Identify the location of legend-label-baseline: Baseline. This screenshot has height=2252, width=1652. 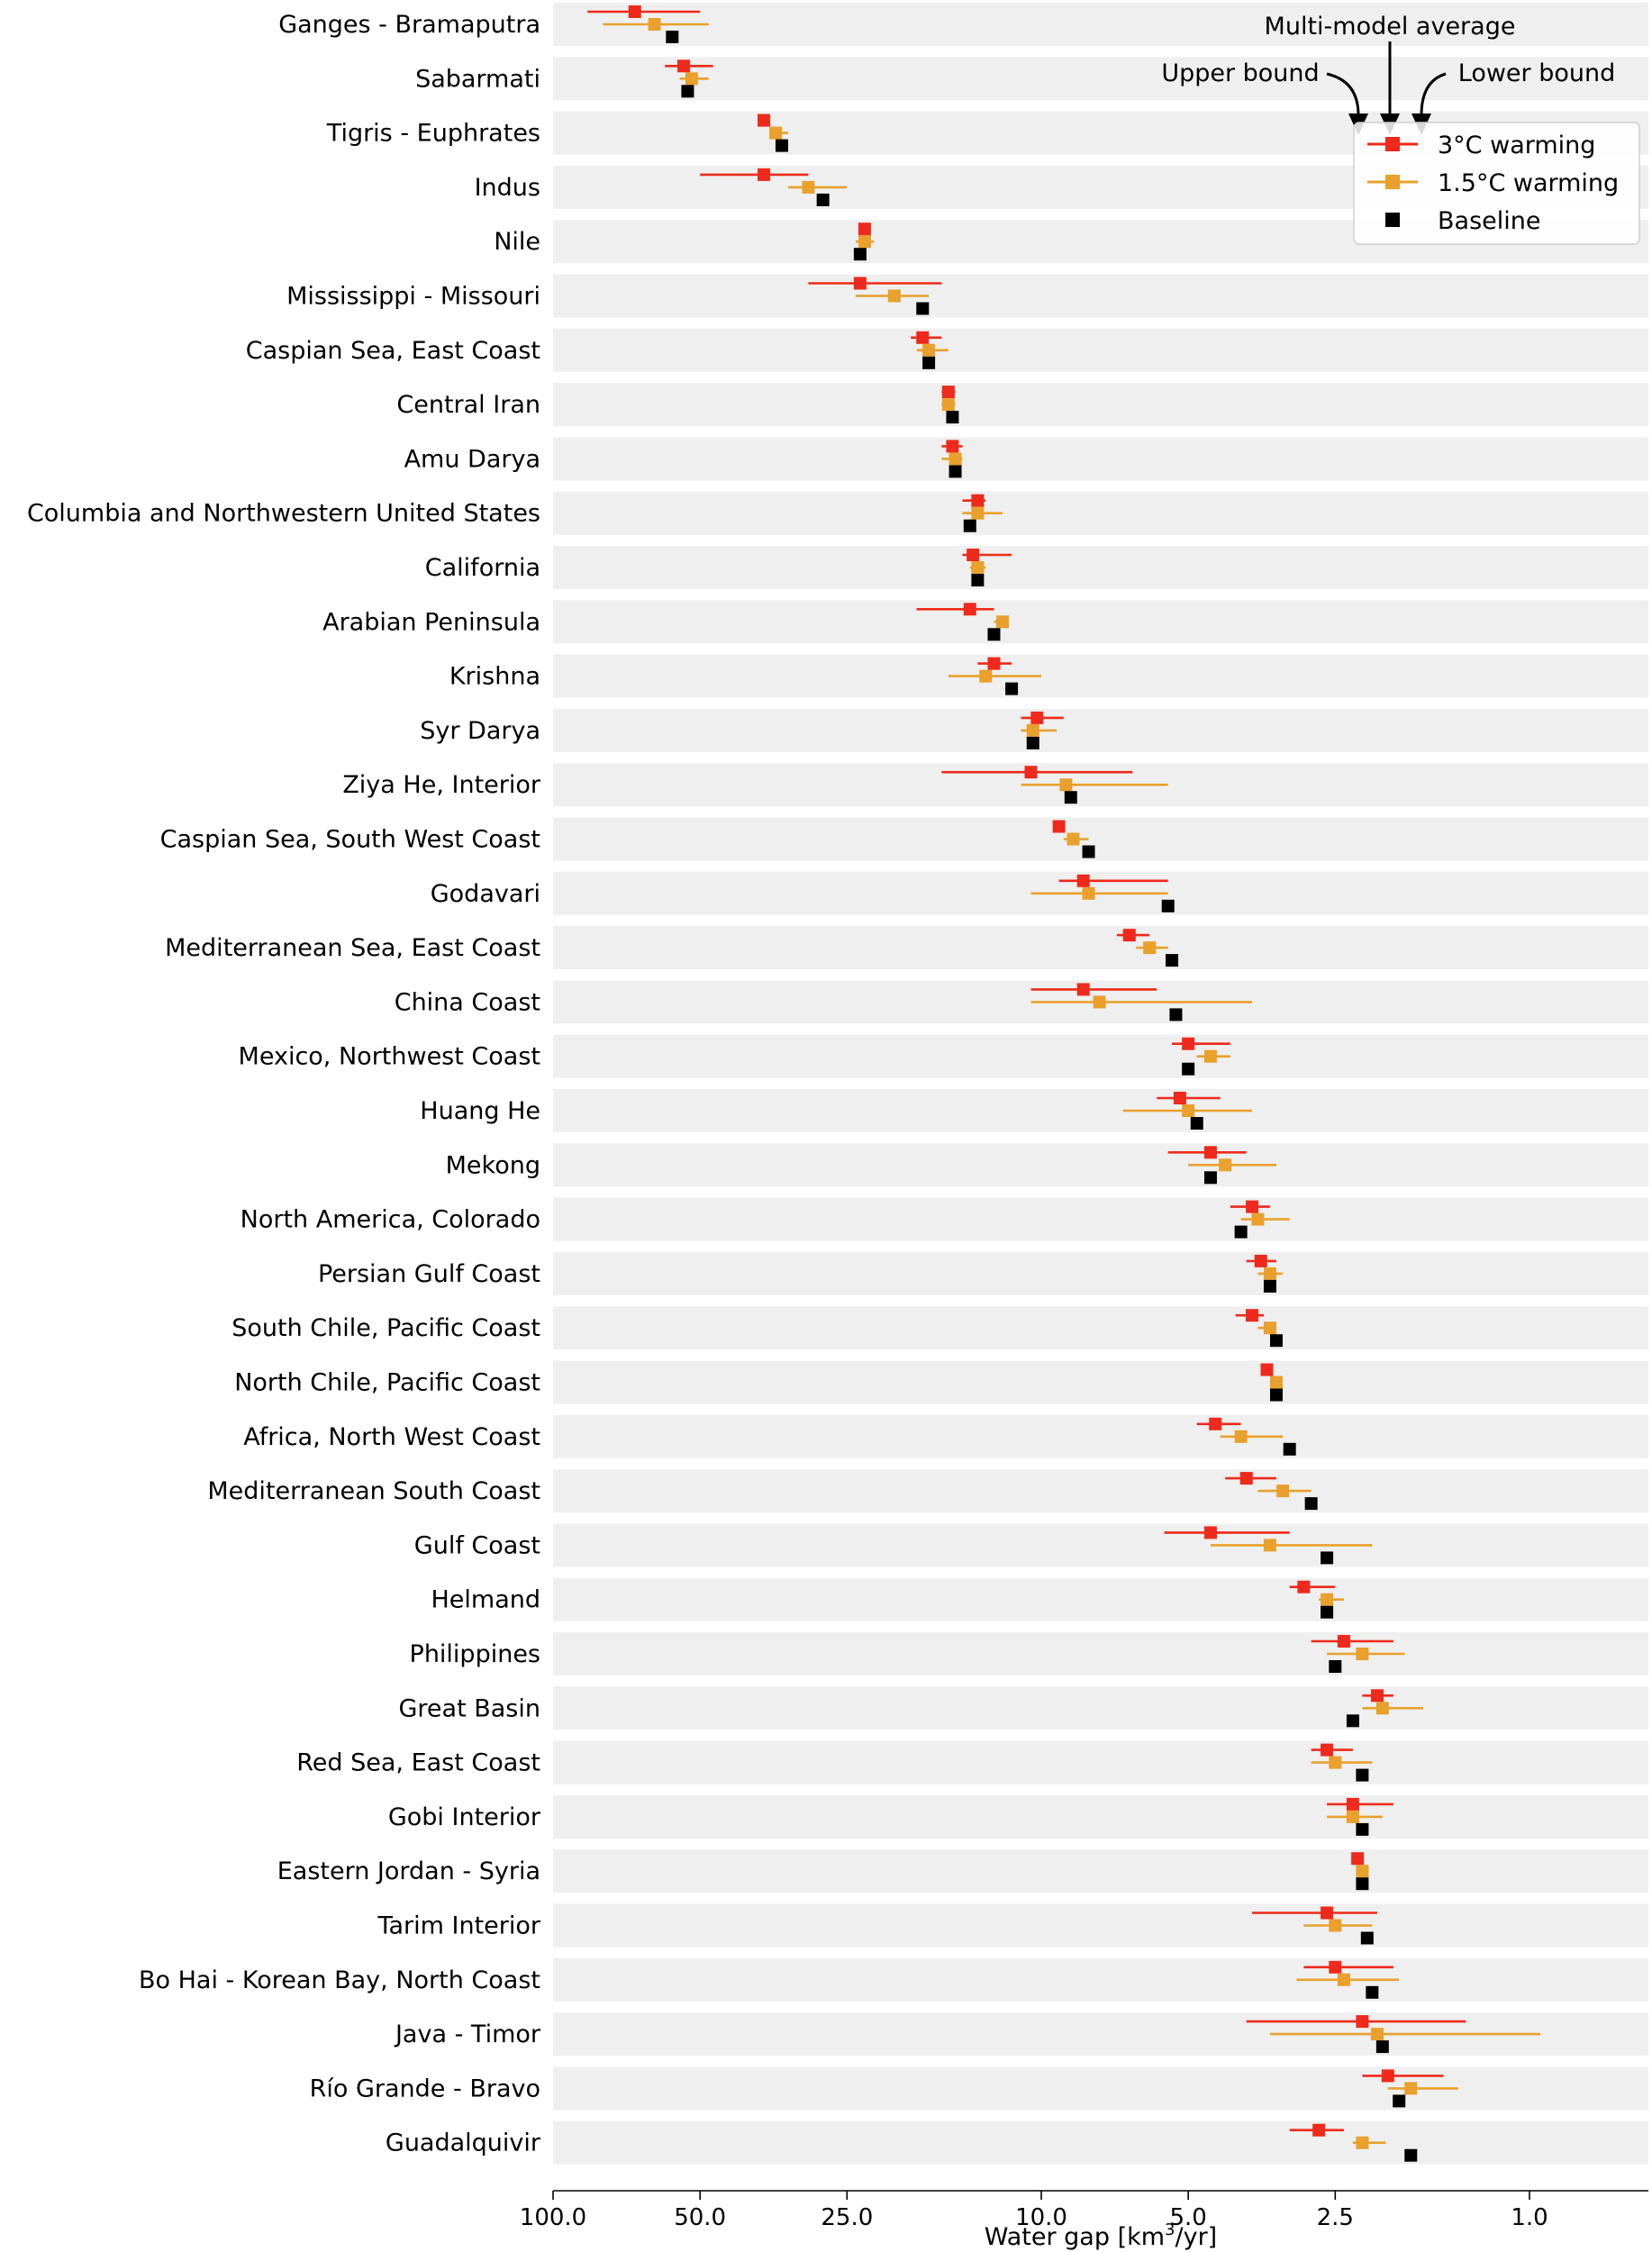
(1489, 221).